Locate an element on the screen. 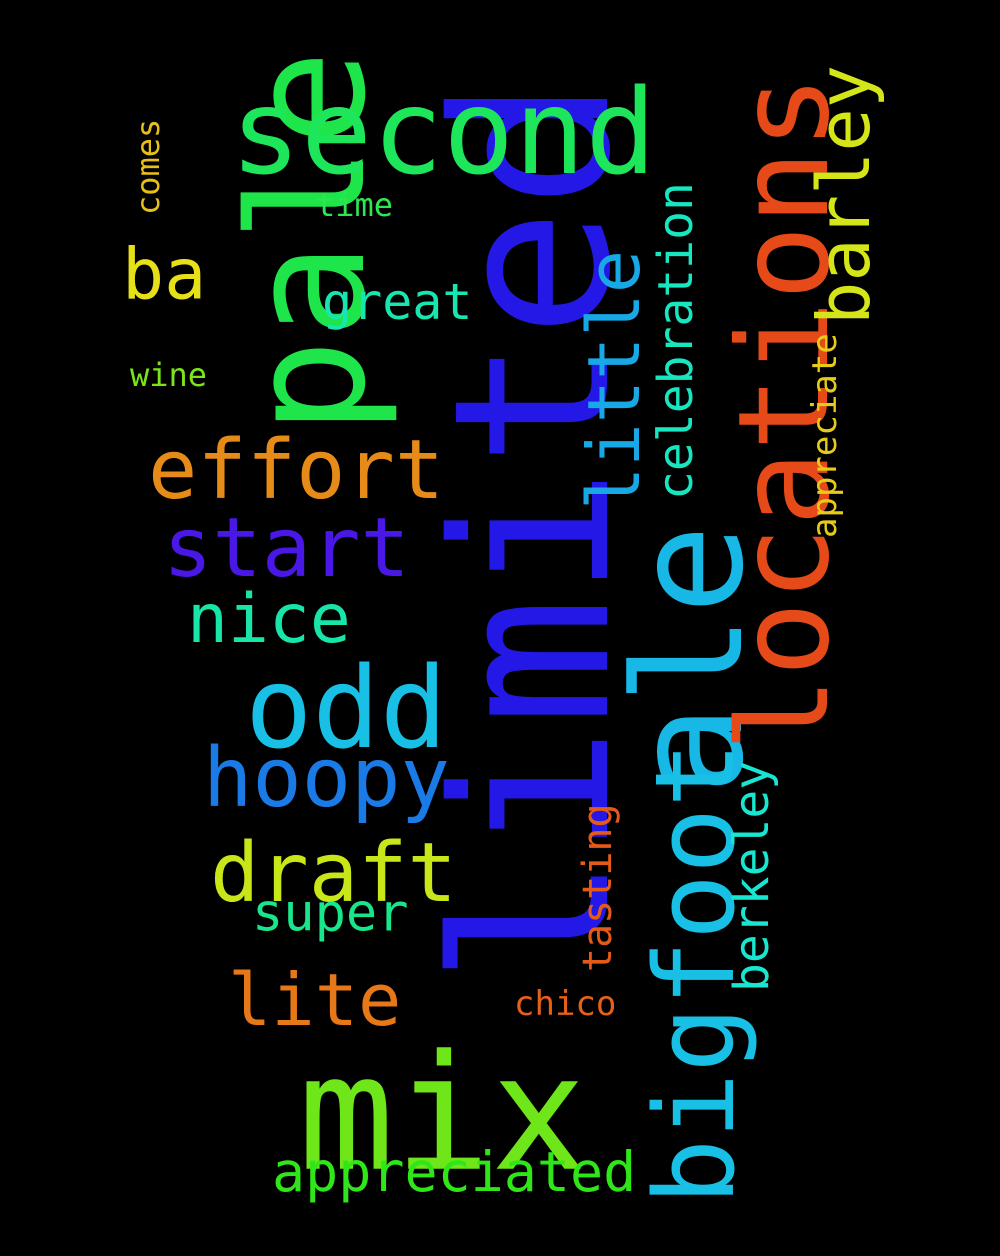 The height and width of the screenshot is (1256, 1000). word-second: second is located at coordinates (443, 132).